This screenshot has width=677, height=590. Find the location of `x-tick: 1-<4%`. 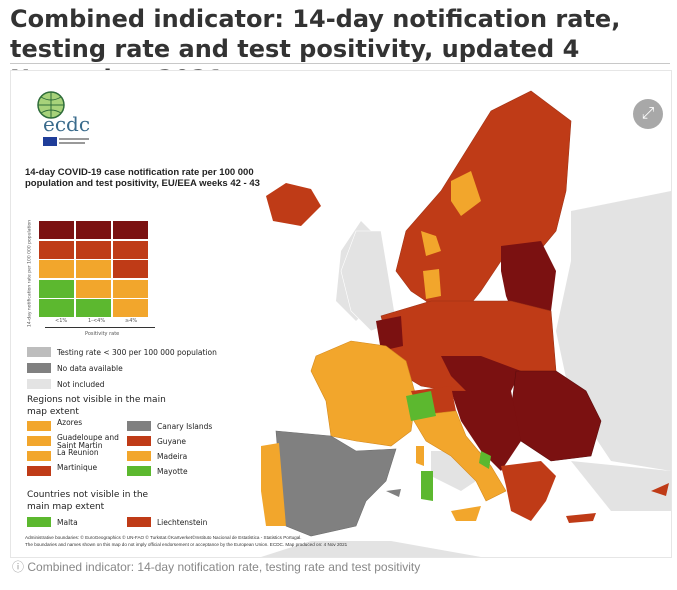

x-tick: 1-<4% is located at coordinates (97, 321).